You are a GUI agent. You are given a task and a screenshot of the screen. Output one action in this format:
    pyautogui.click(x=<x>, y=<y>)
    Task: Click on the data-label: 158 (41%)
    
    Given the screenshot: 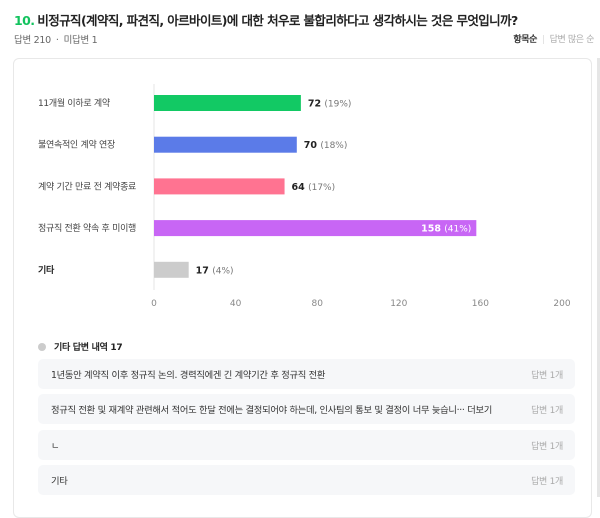 What is the action you would take?
    pyautogui.click(x=446, y=229)
    